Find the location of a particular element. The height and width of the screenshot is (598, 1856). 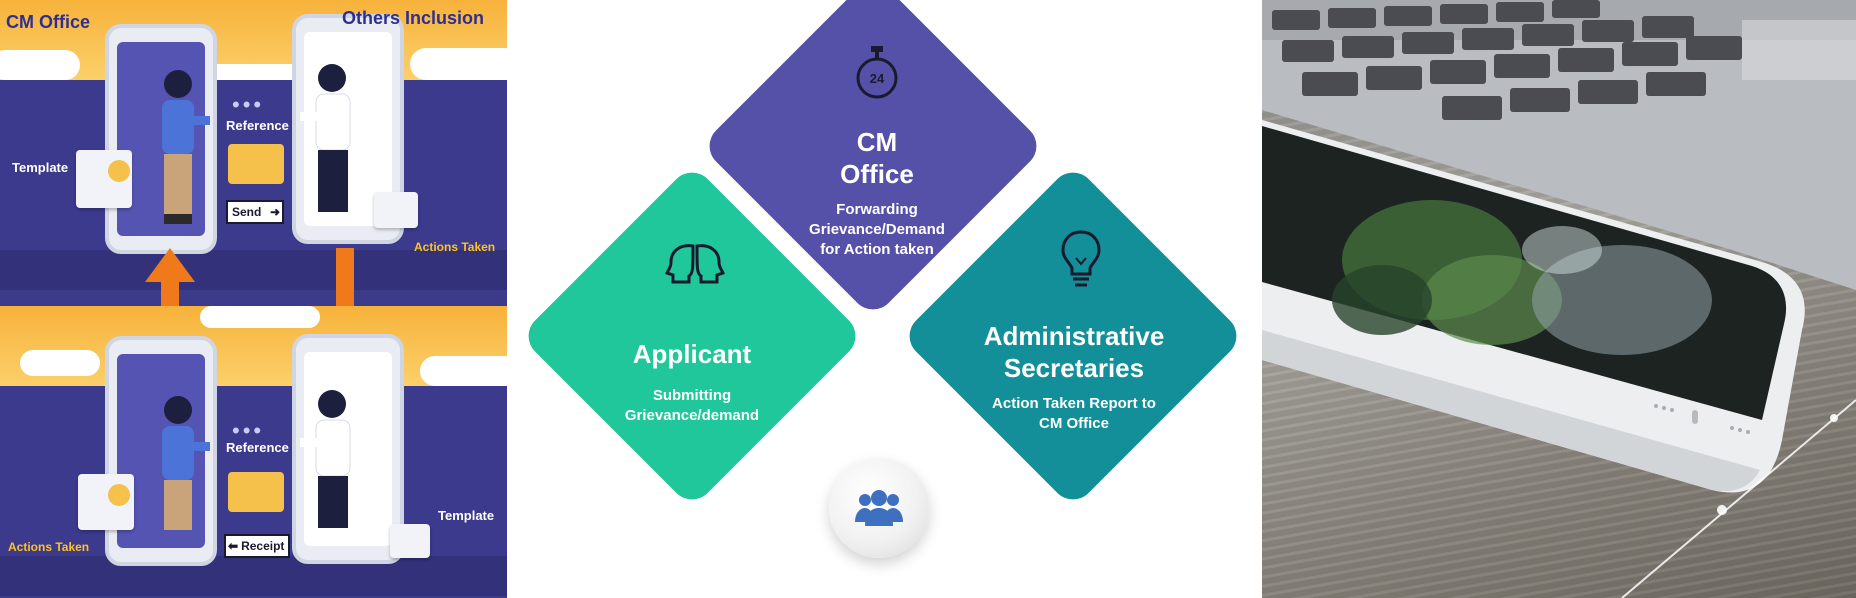

arrow-right-icon: ➜ is located at coordinates (274, 212).